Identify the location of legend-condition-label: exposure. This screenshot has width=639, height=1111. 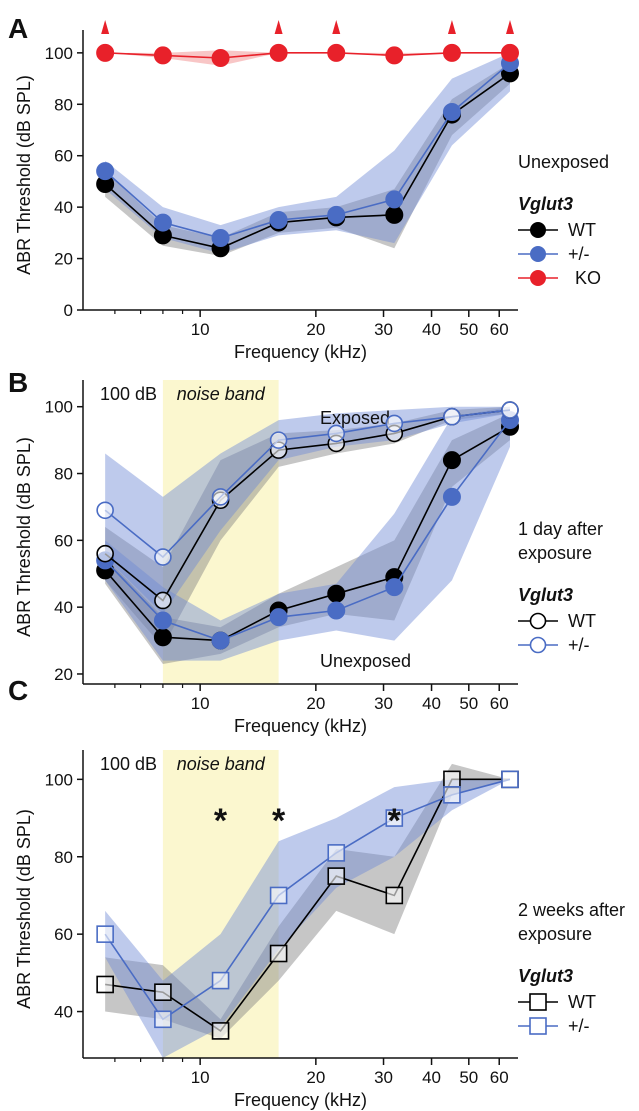
(555, 934).